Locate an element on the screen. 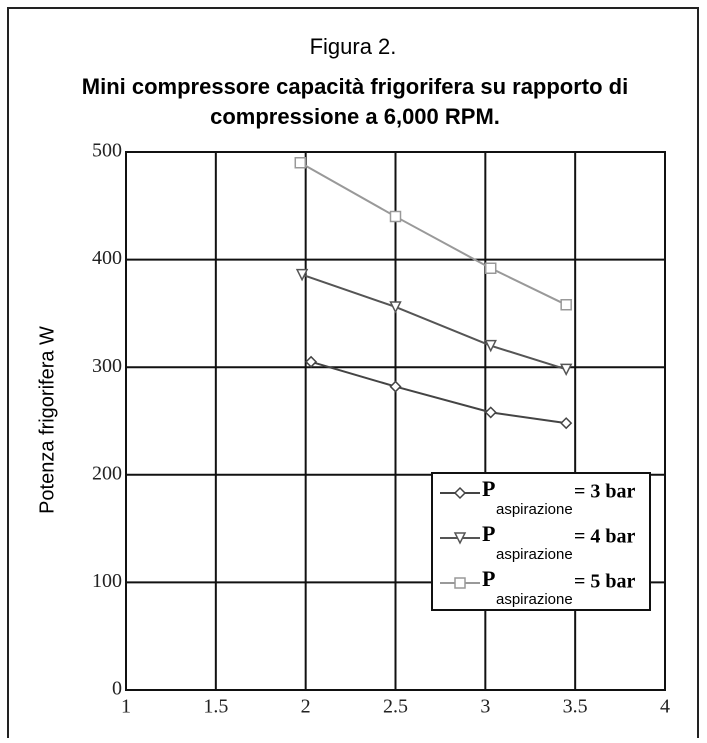 This screenshot has height=743, width=707. x-tick-label: 1 is located at coordinates (126, 707).